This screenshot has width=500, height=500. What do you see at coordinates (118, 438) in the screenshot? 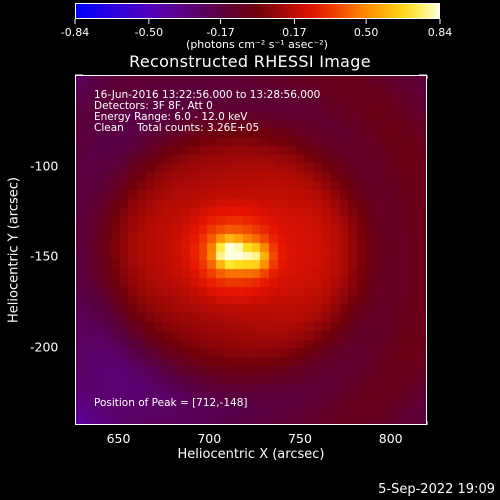
I see `x-tick-label: 650` at bounding box center [118, 438].